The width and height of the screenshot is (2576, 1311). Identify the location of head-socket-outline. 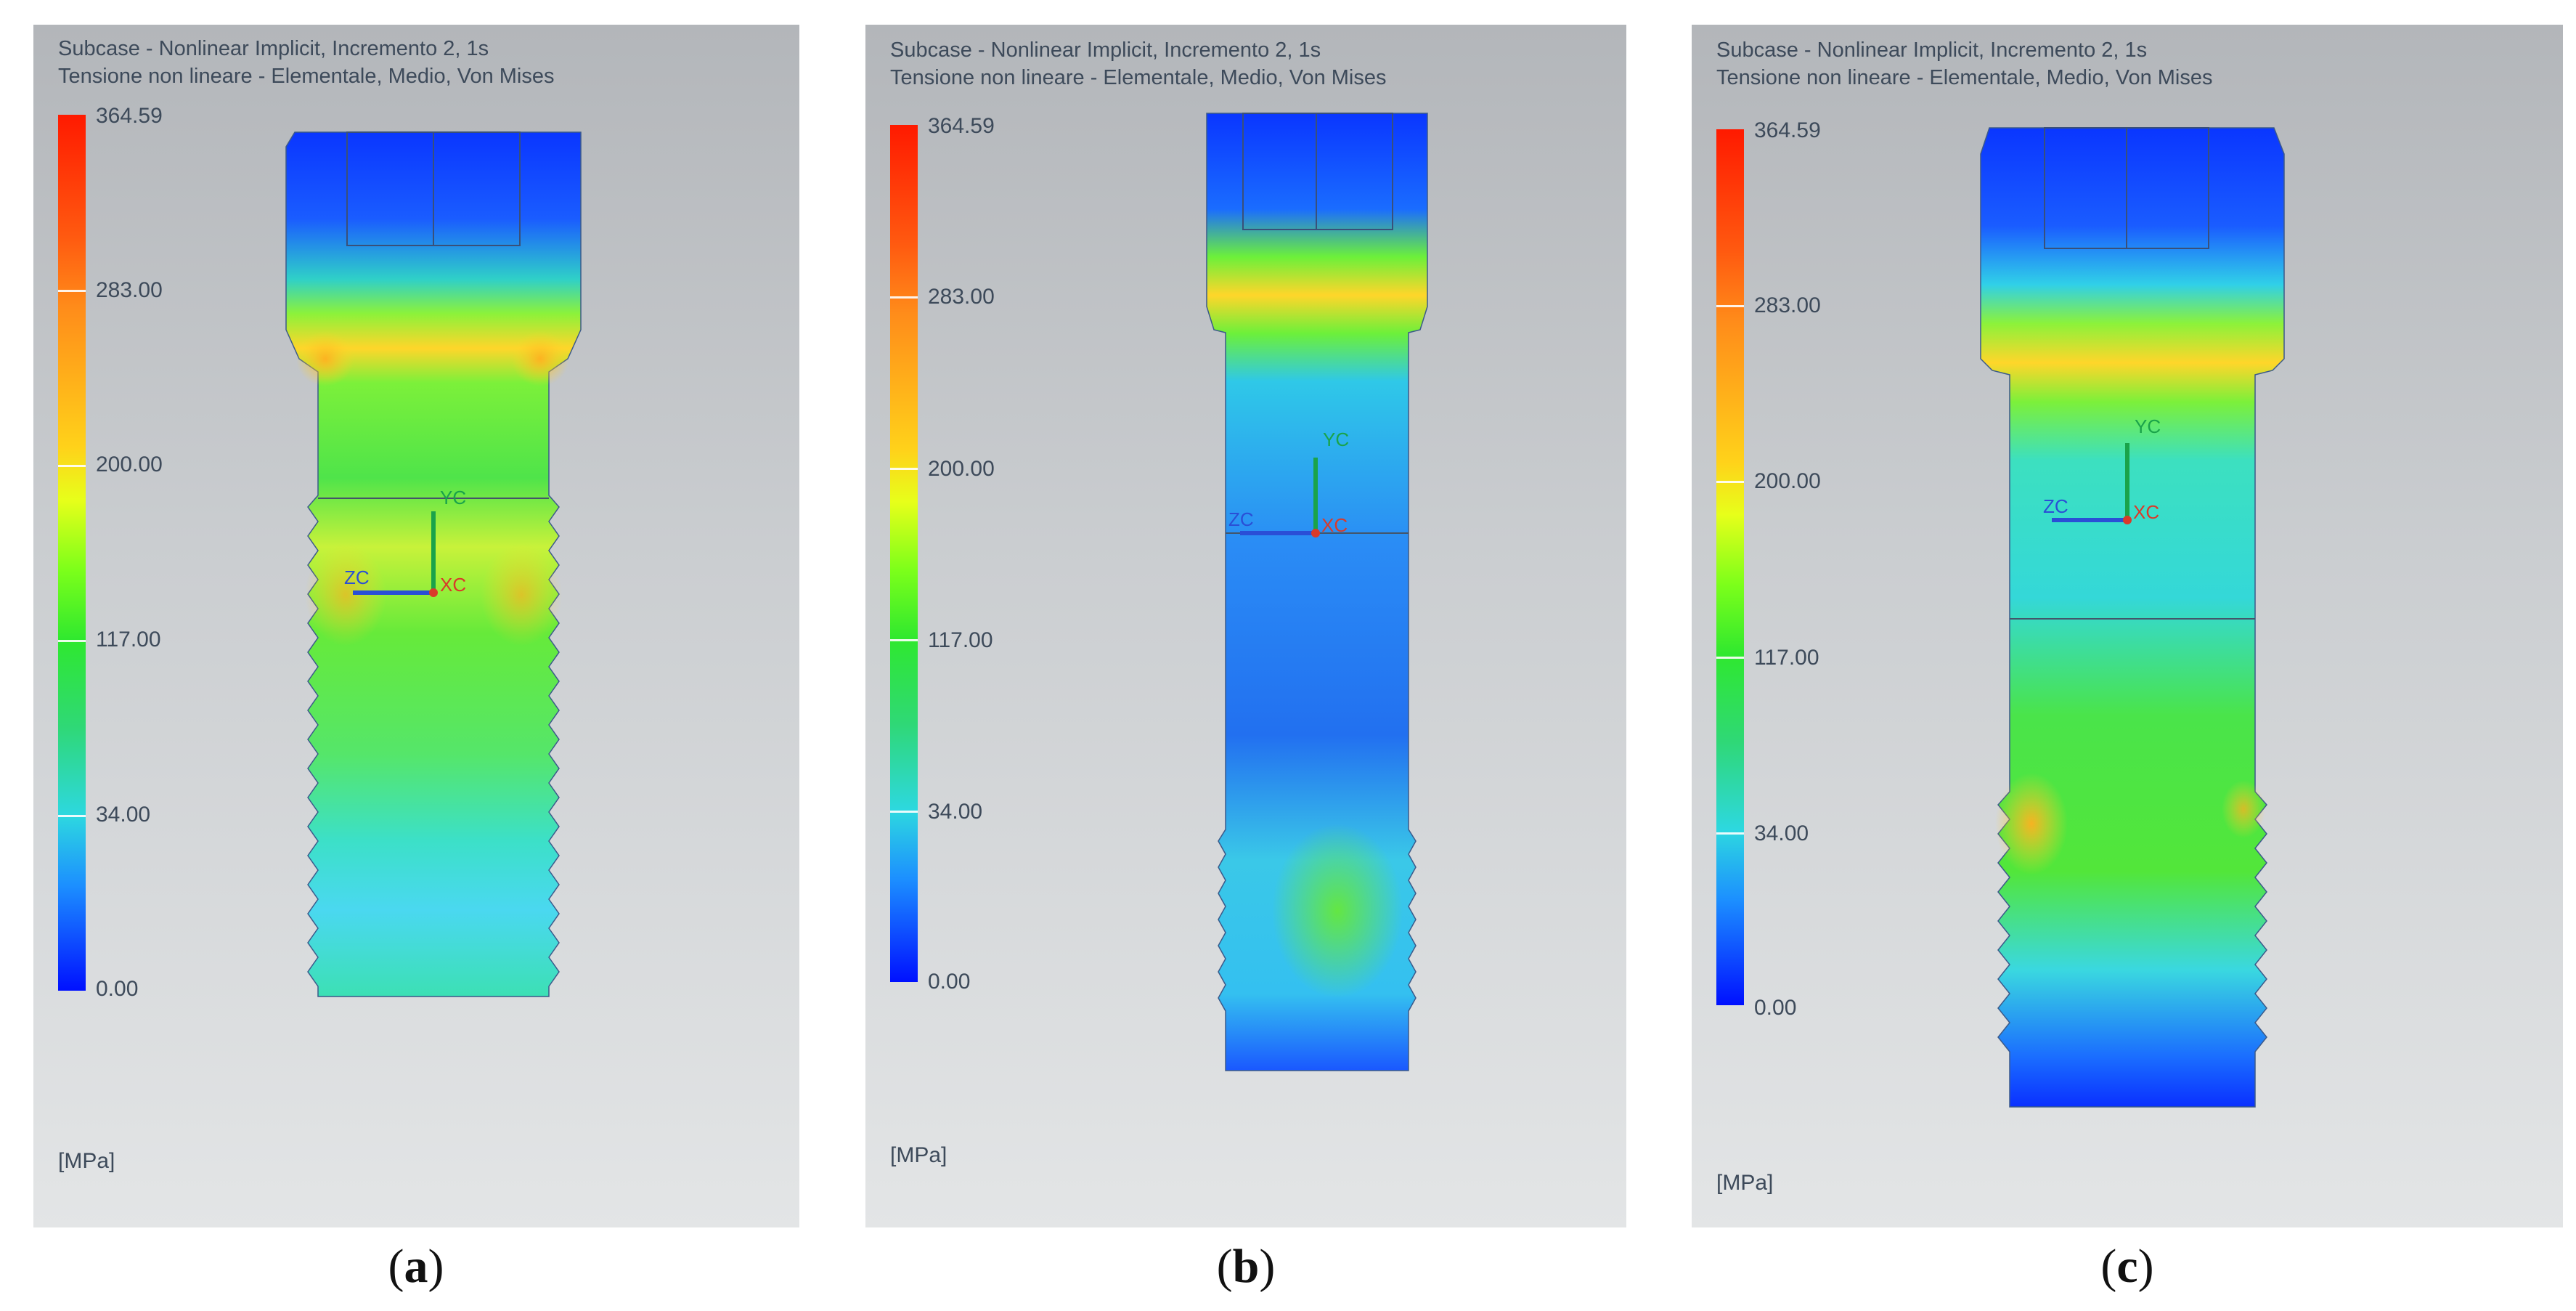
(1317, 171).